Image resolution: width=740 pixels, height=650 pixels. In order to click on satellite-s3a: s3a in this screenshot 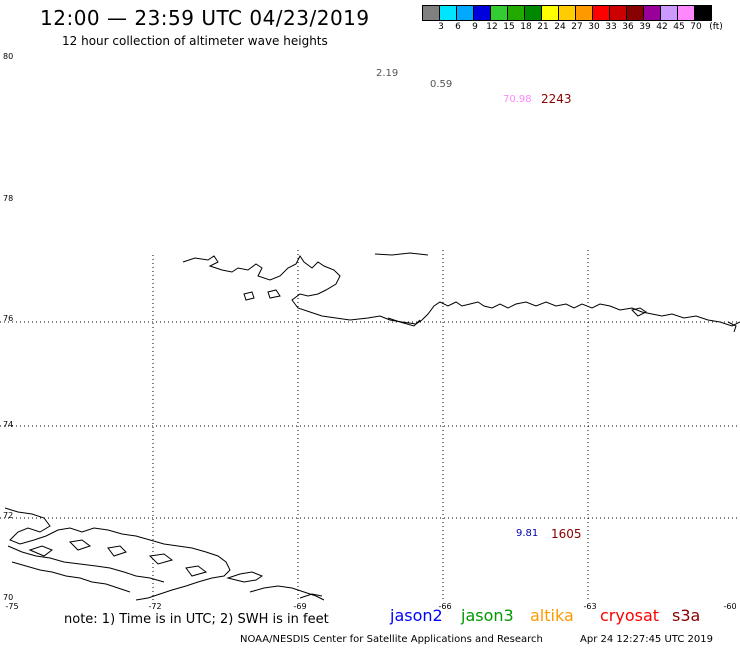, I will do `click(686, 615)`.